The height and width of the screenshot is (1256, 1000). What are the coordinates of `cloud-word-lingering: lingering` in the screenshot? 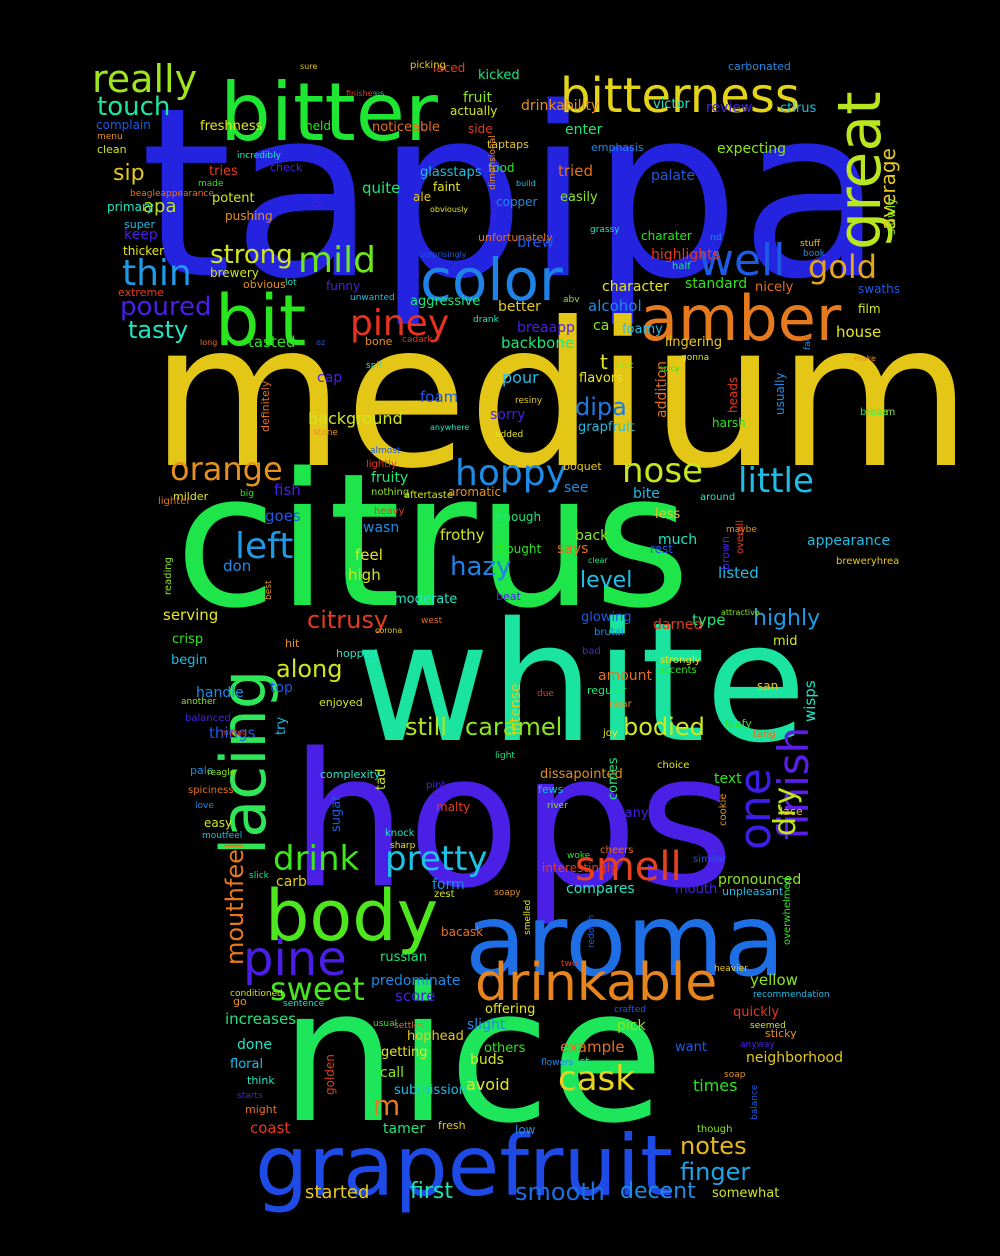 It's located at (693, 342).